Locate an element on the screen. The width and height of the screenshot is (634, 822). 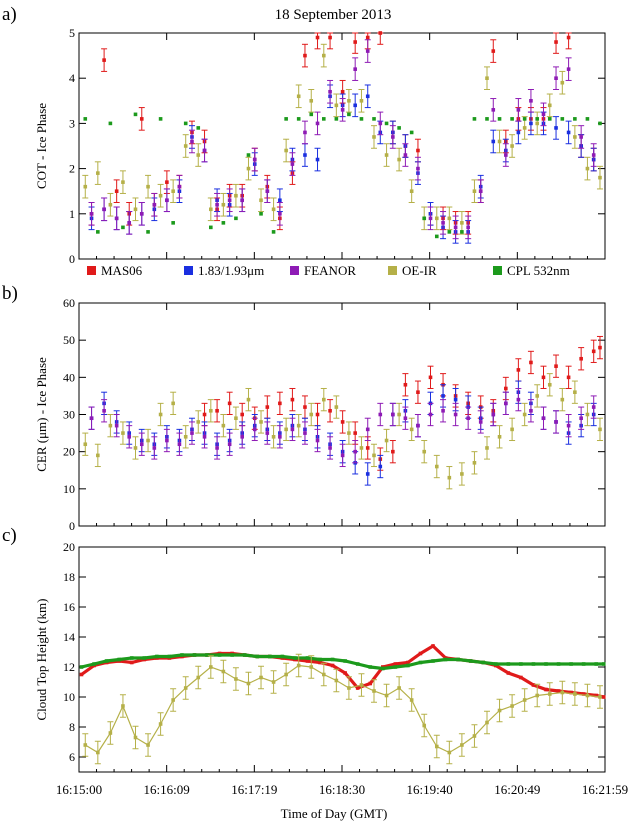
series-cpl-532nm is located at coordinates (342, 662).